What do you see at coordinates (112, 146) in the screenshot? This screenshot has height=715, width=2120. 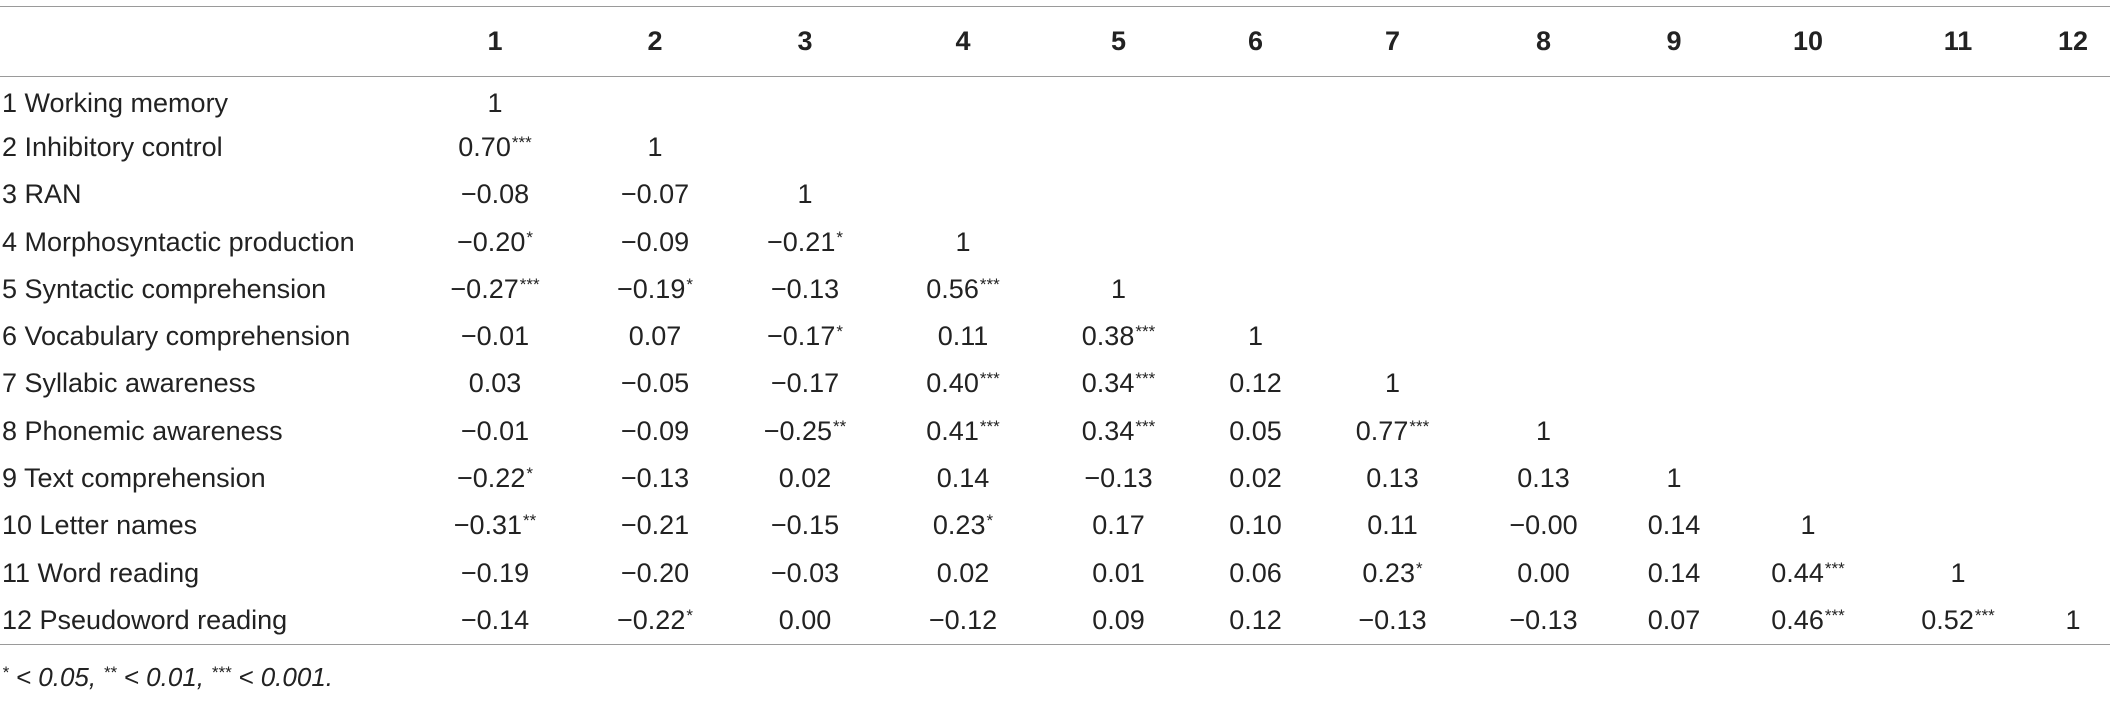 I see `row-label: 2 Inhibitory control` at bounding box center [112, 146].